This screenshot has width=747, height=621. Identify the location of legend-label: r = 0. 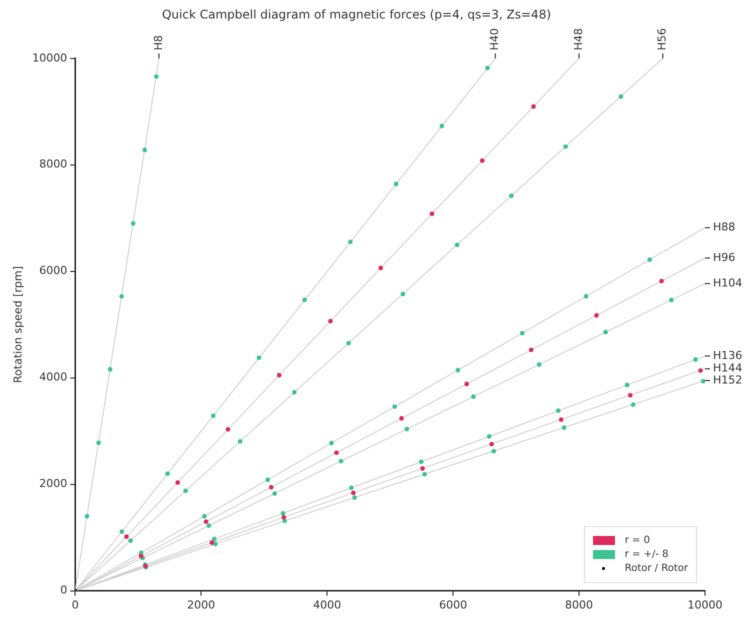
(637, 540).